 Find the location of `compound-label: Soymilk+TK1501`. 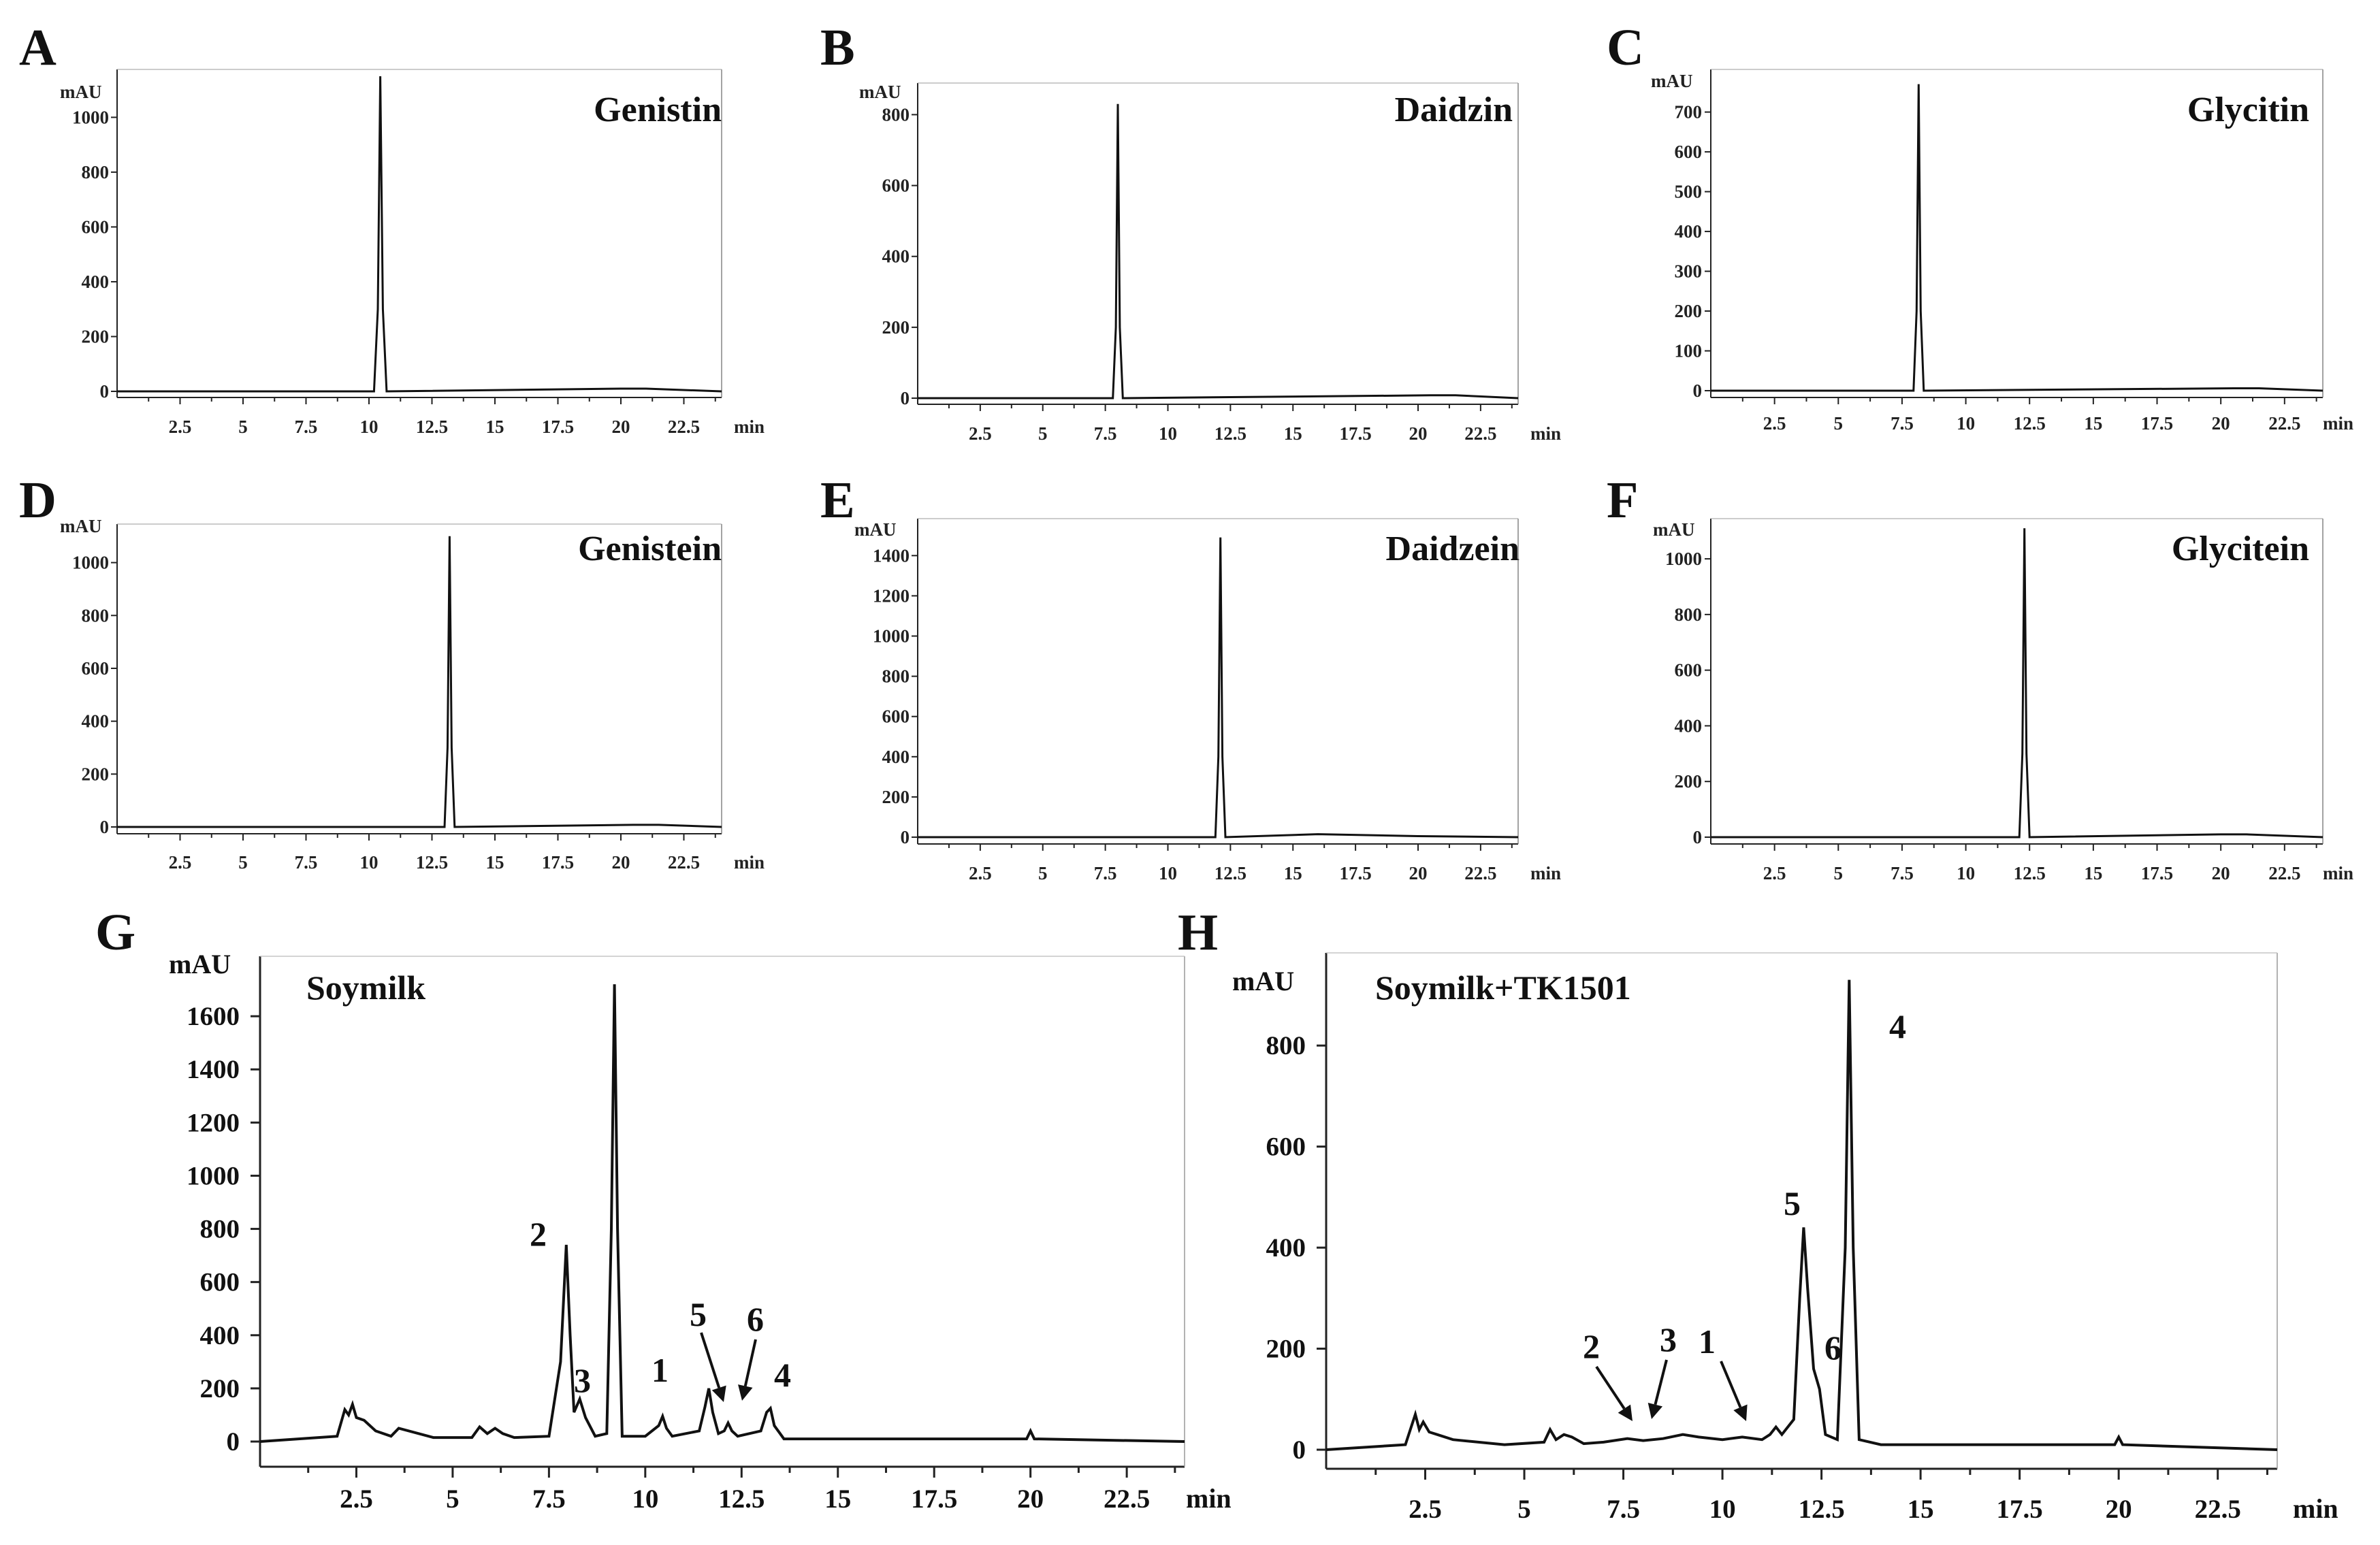

compound-label: Soymilk+TK1501 is located at coordinates (1503, 988).